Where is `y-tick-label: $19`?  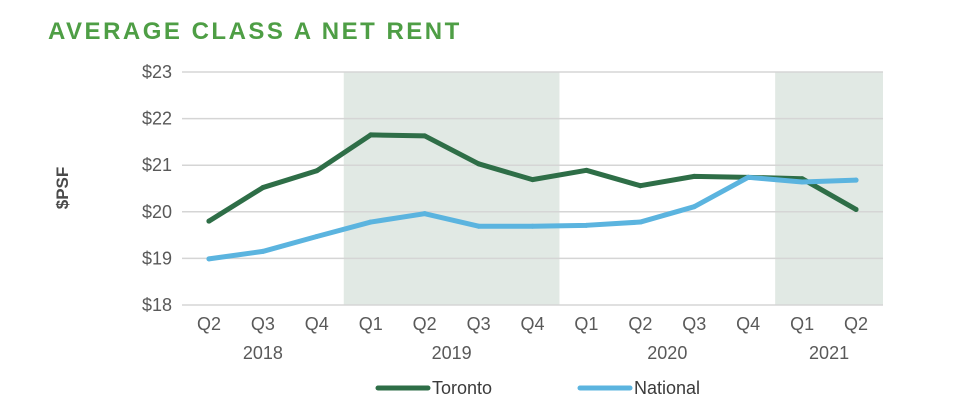
y-tick-label: $19 is located at coordinates (157, 258).